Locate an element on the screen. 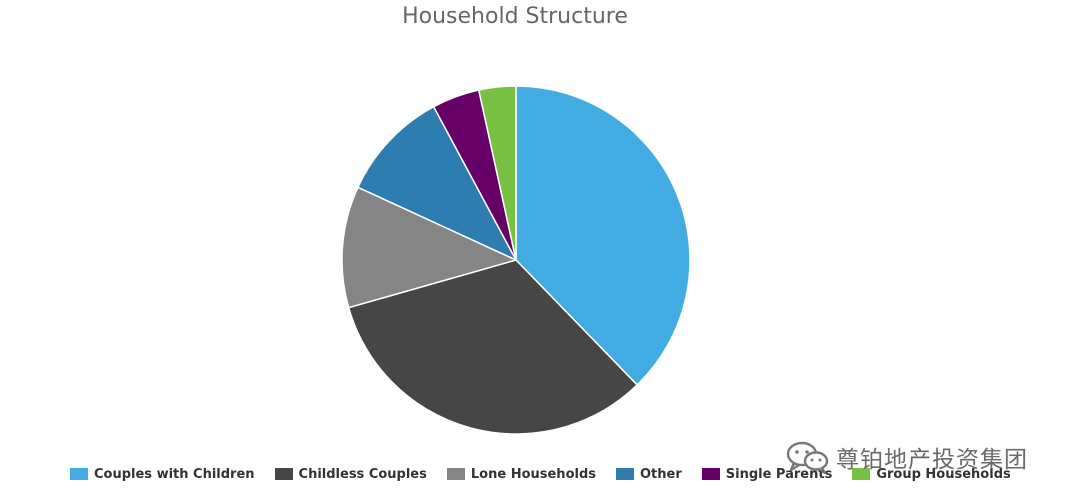 This screenshot has height=504, width=1080. watermark: 尊铂地产投资集团 is located at coordinates (907, 457).